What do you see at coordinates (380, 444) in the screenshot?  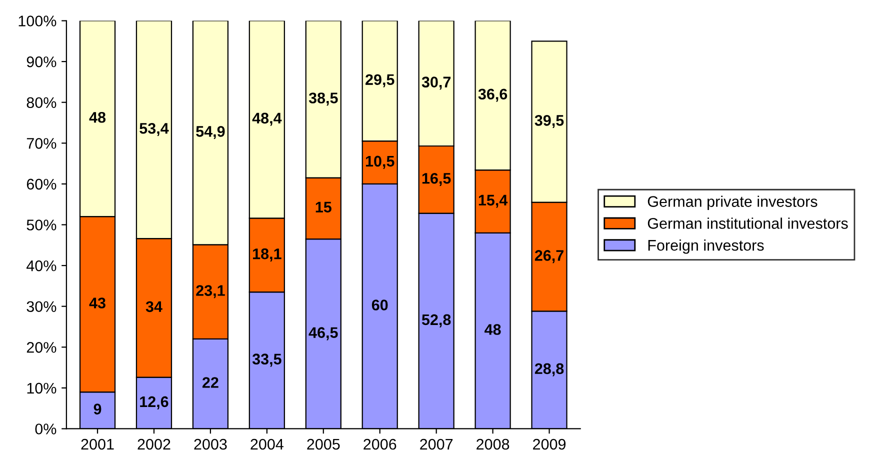 I see `x-tick-label: 2006` at bounding box center [380, 444].